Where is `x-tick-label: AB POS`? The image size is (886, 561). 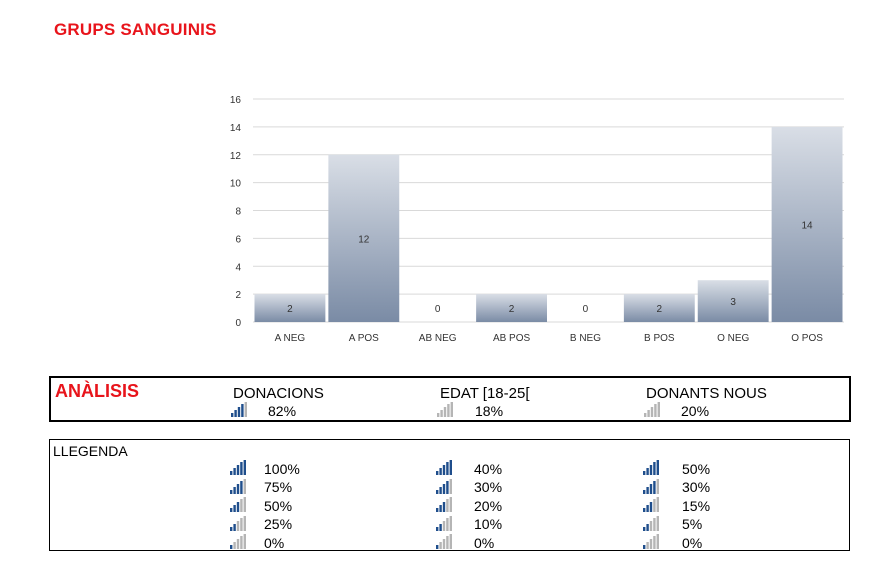
x-tick-label: AB POS is located at coordinates (512, 338).